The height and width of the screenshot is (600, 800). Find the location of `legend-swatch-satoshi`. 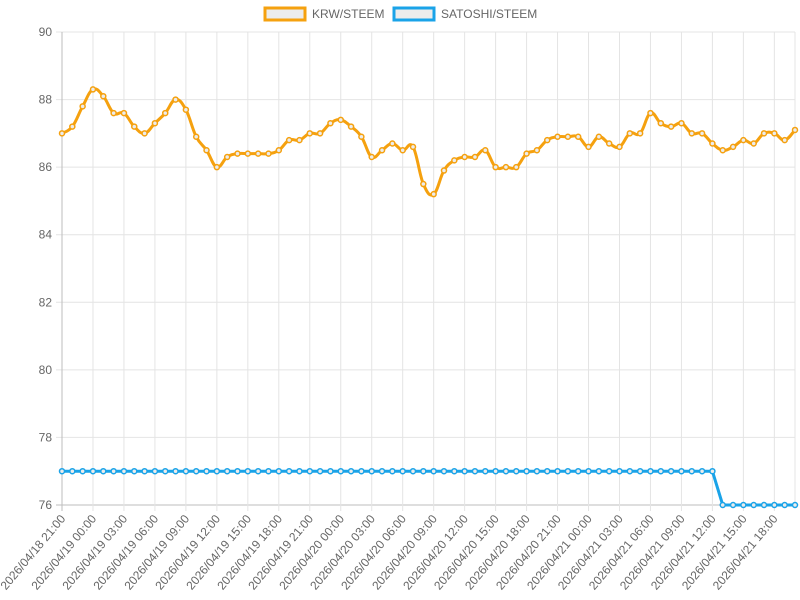

legend-swatch-satoshi is located at coordinates (414, 14).